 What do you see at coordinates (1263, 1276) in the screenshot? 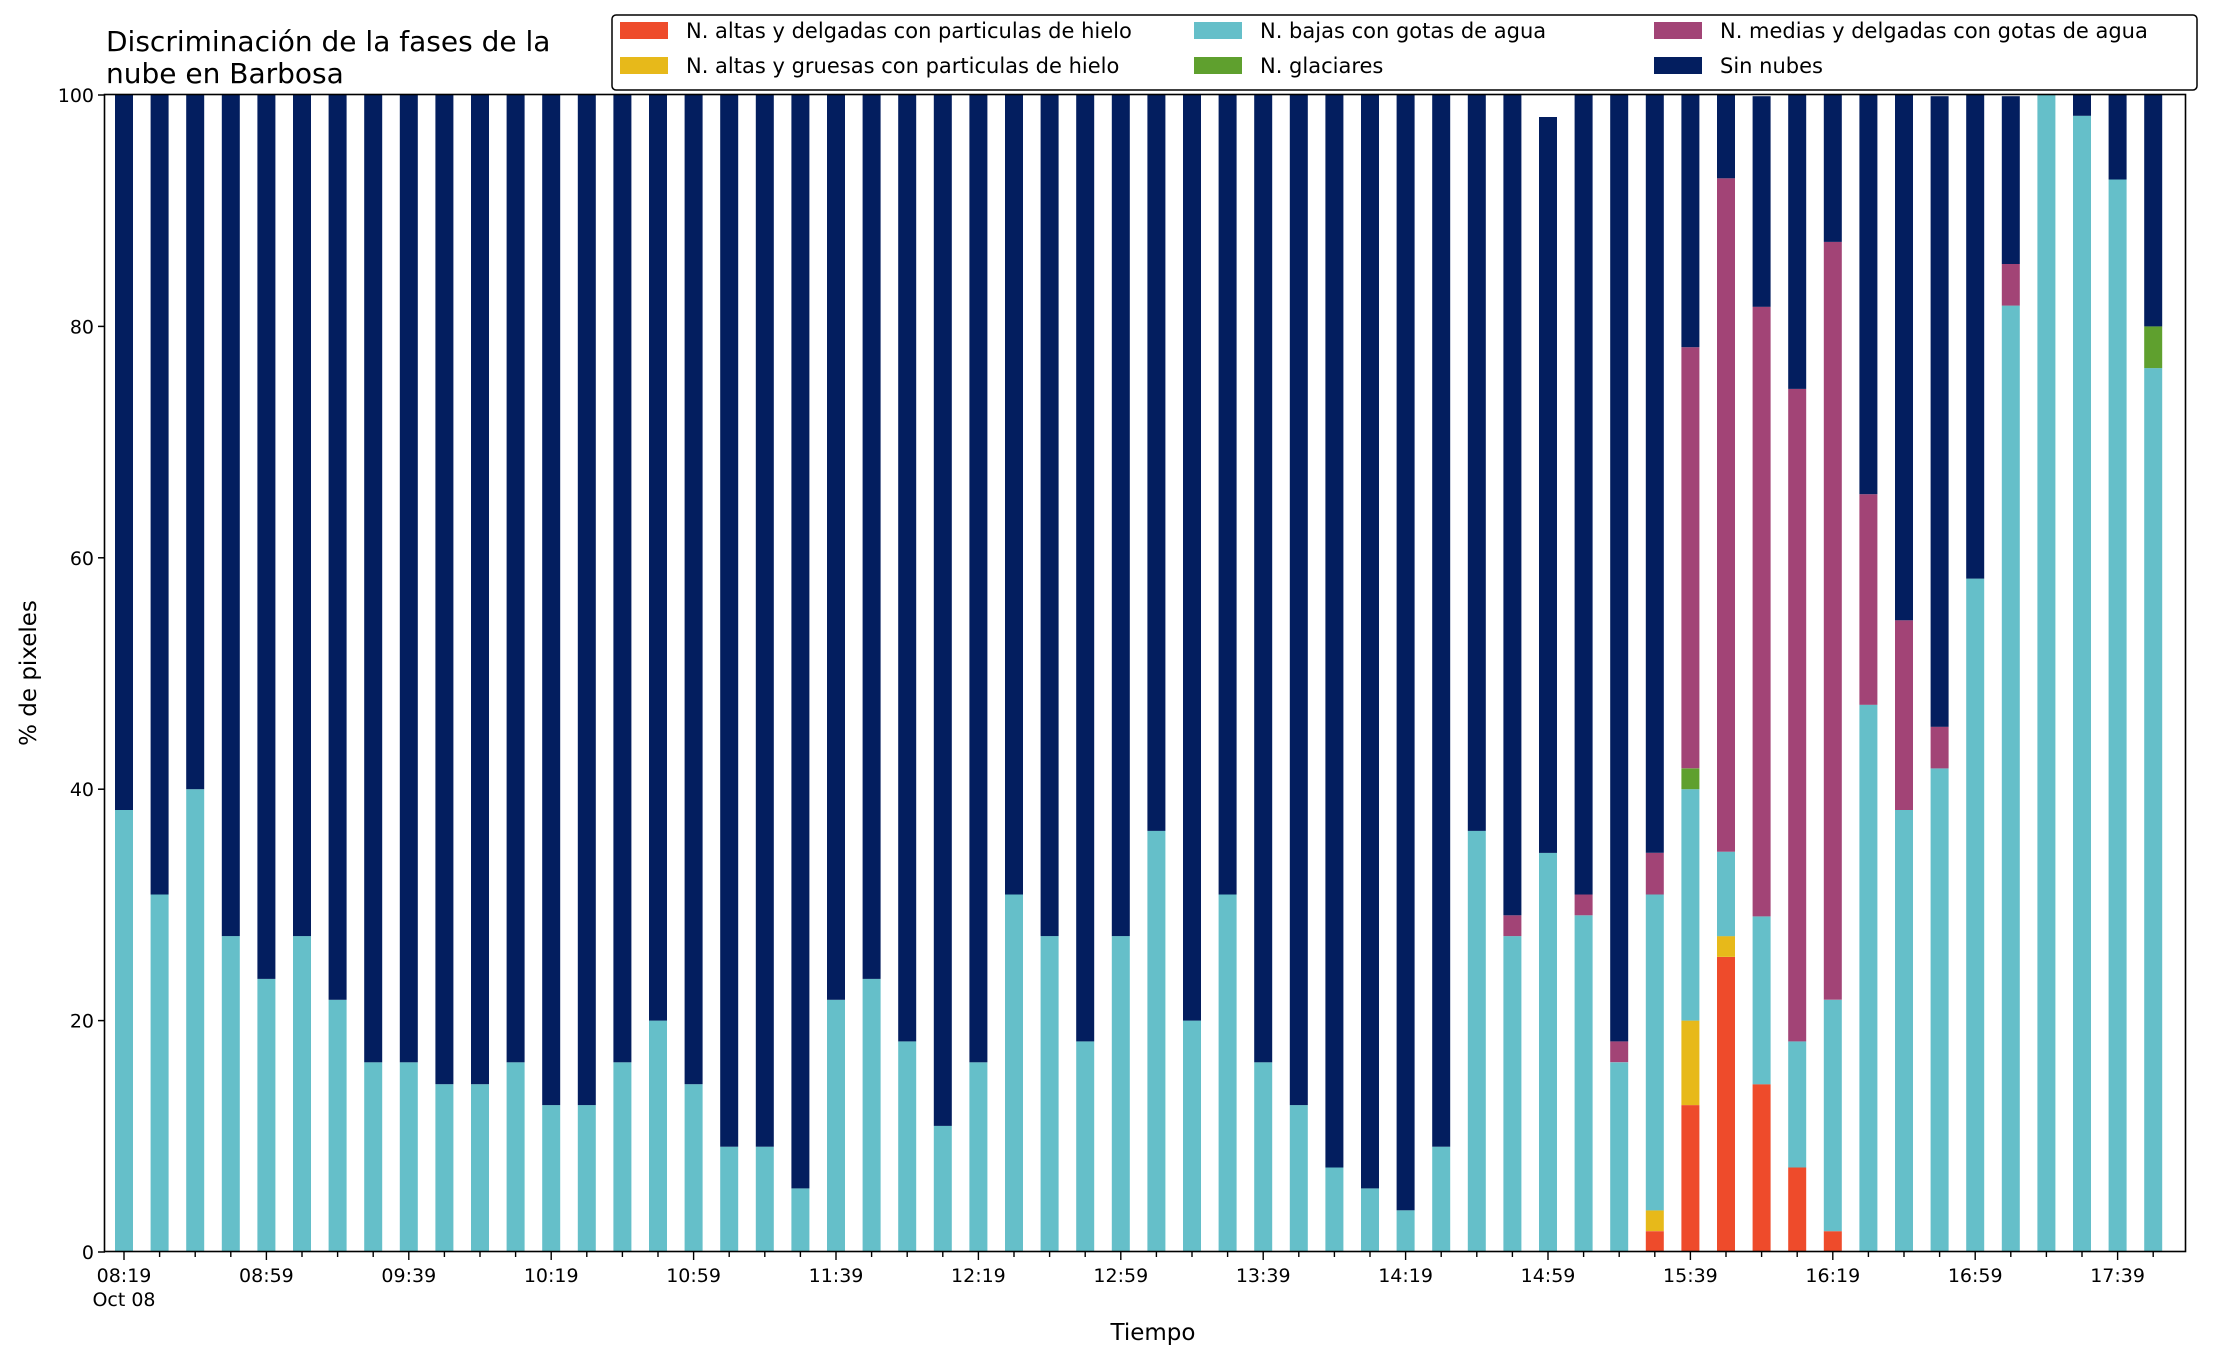
I see `x-tick-label: 13:39` at bounding box center [1263, 1276].